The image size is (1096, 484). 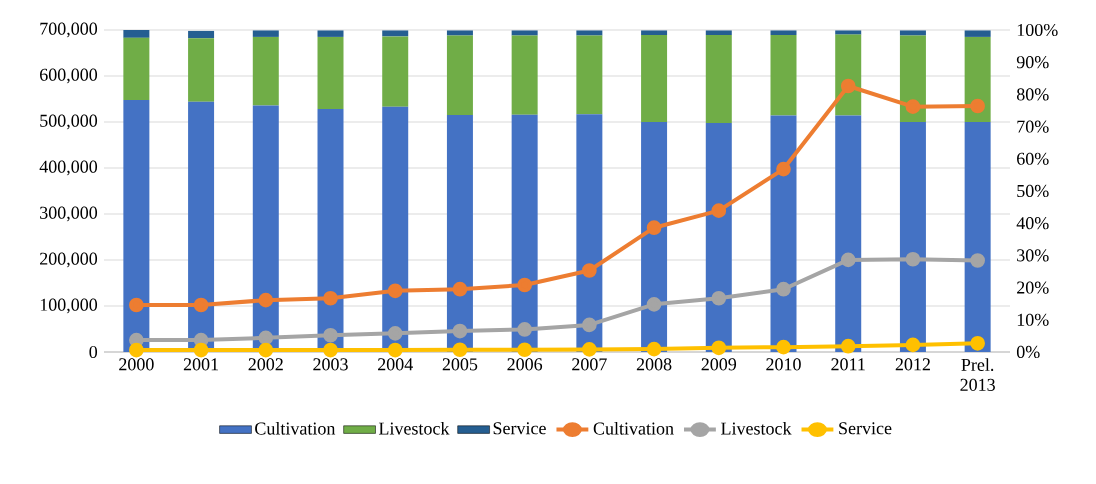 I want to click on y-tick-label: 700,000, so click(x=69, y=30).